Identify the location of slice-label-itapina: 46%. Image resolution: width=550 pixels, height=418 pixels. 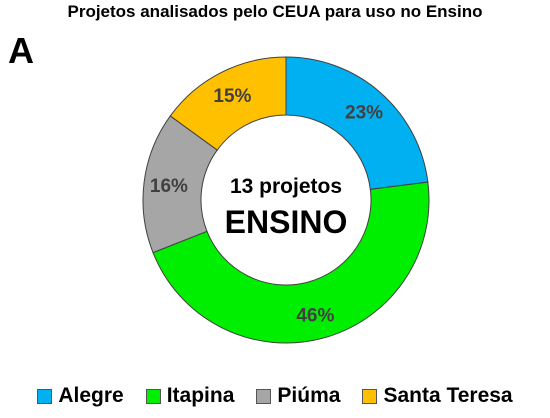
(315, 315).